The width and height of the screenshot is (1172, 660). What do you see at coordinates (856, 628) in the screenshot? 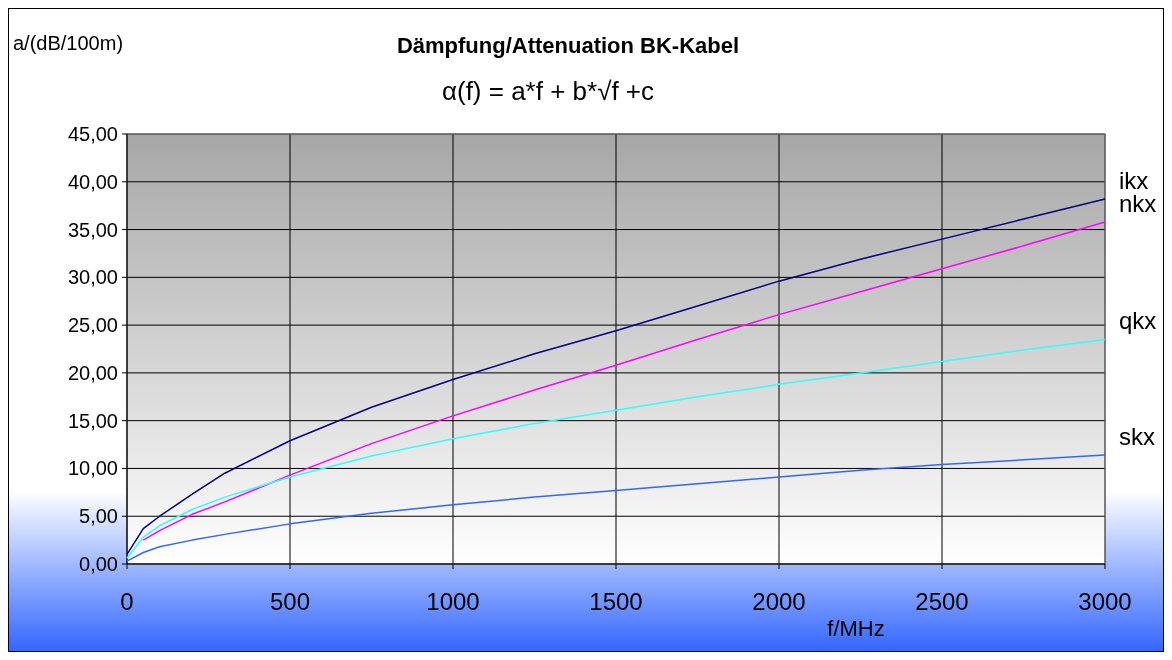
I see `x-axis-title: f/MHz` at bounding box center [856, 628].